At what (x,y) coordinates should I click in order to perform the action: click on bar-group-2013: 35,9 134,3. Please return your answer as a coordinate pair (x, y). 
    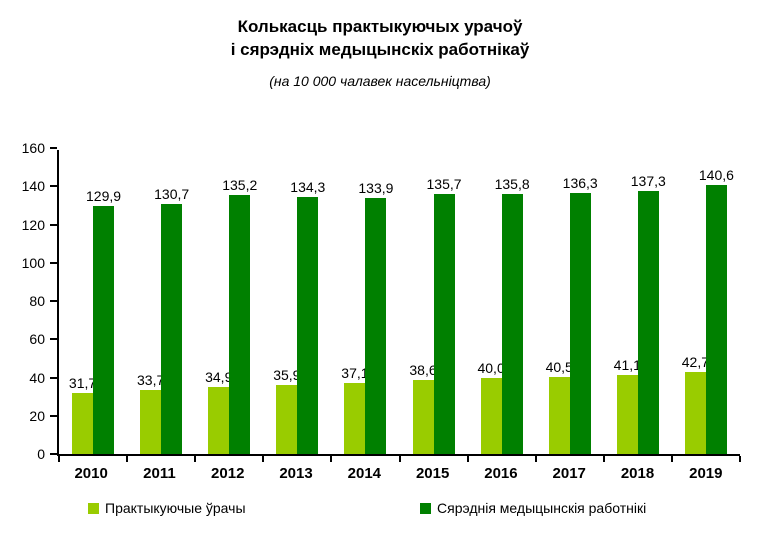
    Looking at the image, I should click on (297, 302).